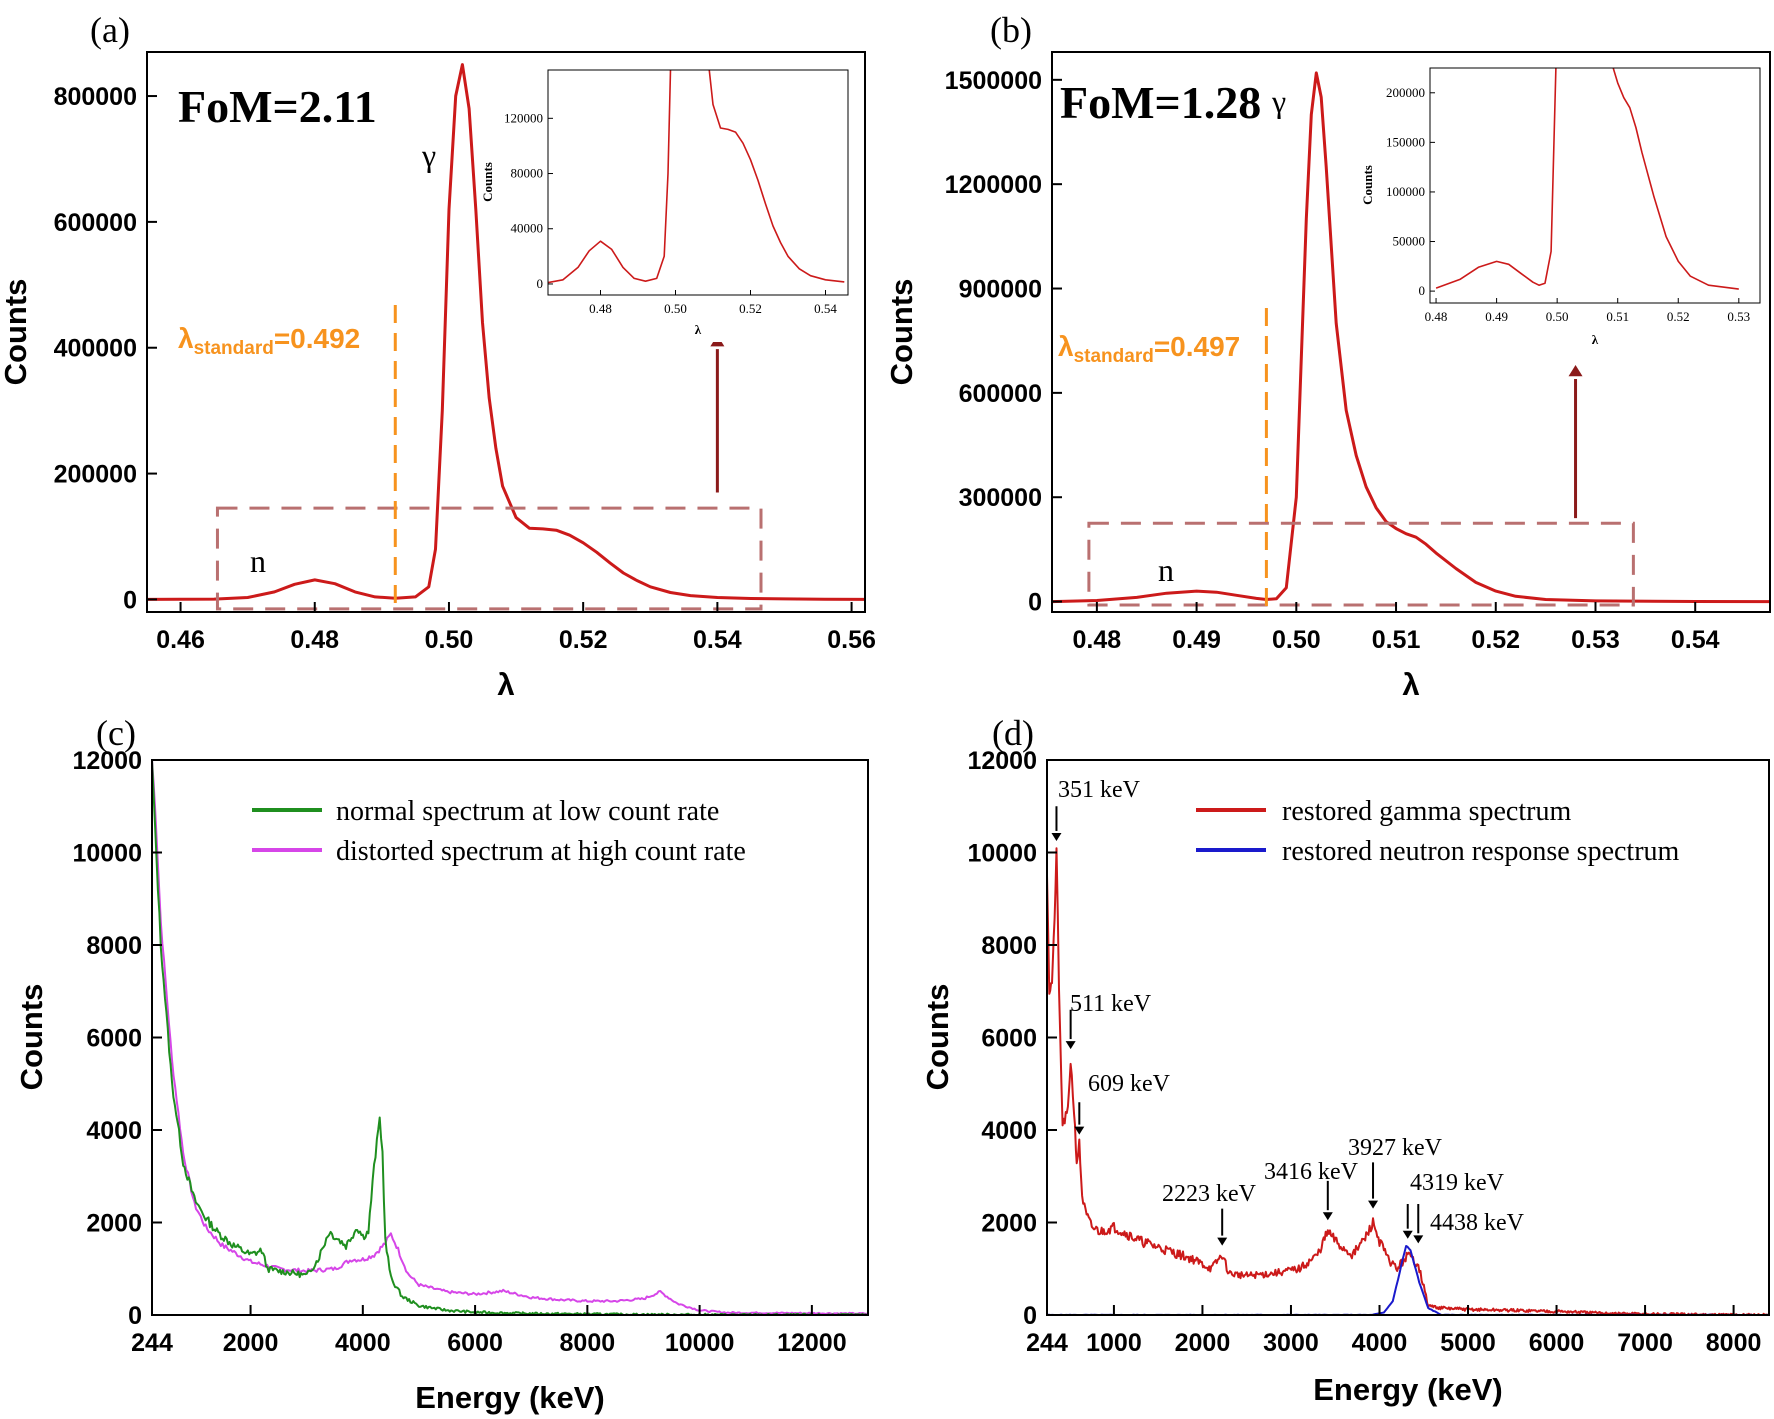 Image resolution: width=1774 pixels, height=1419 pixels. I want to click on b-inset-clip-group, so click(1587, 179).